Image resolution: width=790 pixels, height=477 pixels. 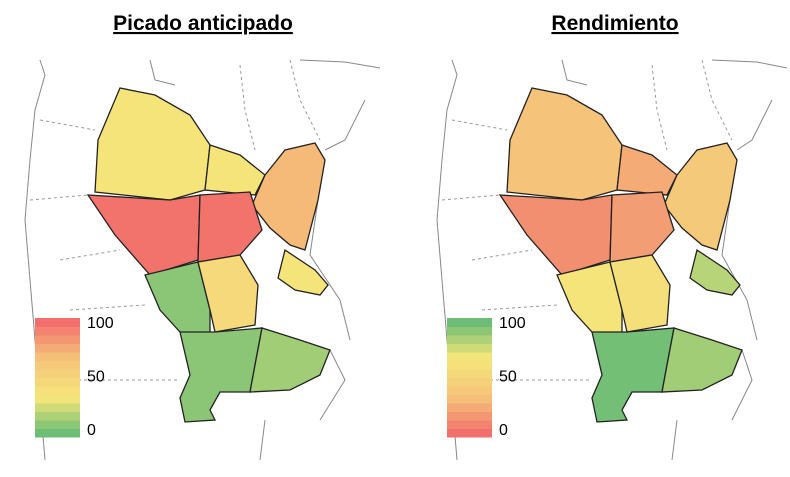 I want to click on map-title: Rendimiento, so click(x=614, y=23).